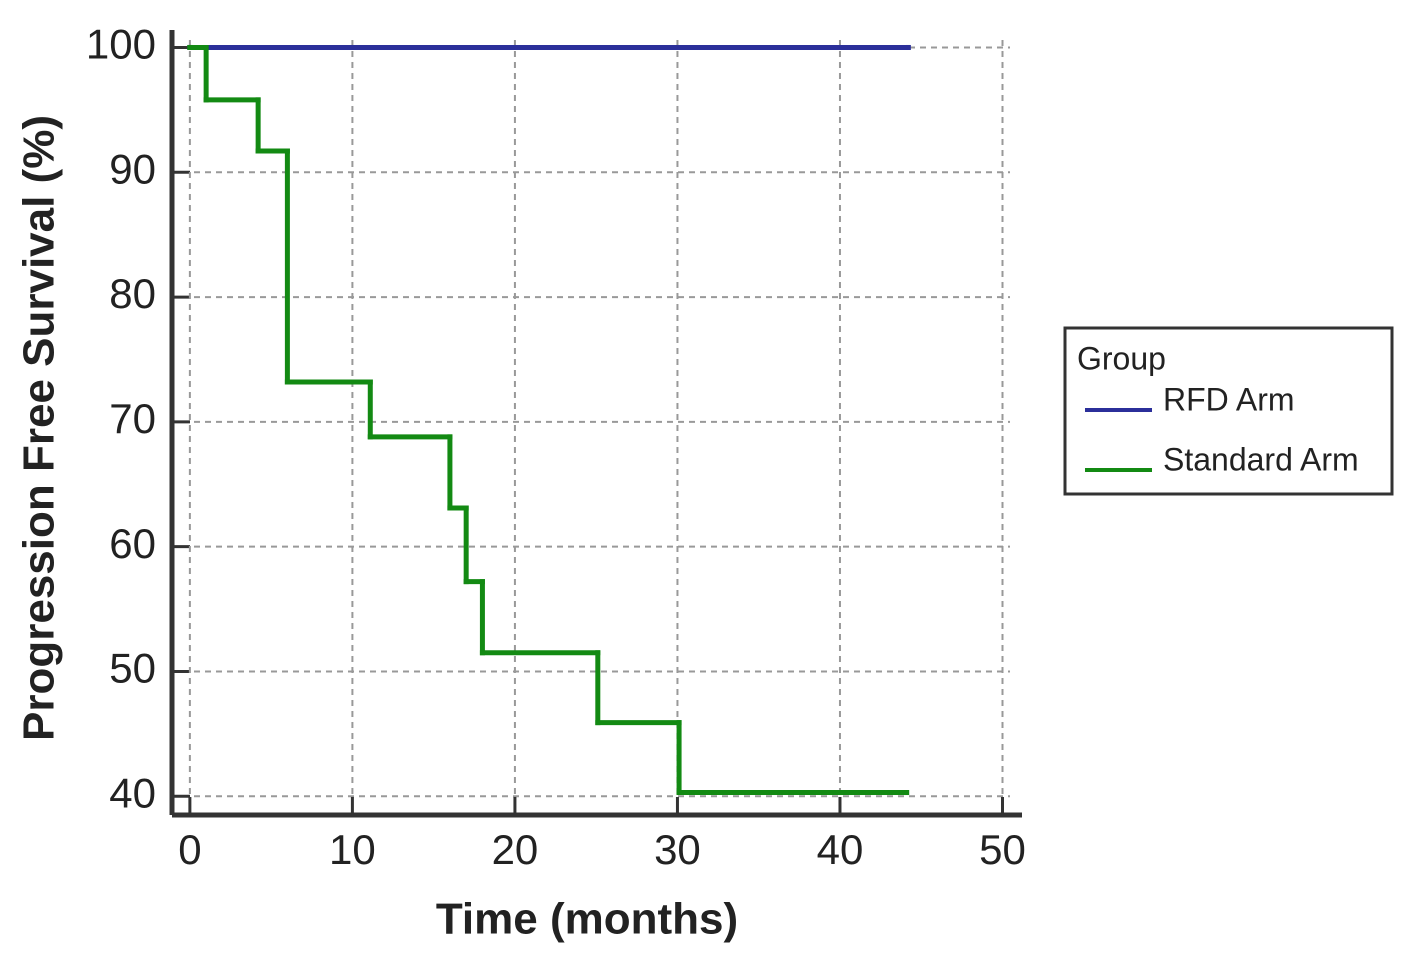 The width and height of the screenshot is (1417, 961). I want to click on x-tick-label: 10, so click(352, 849).